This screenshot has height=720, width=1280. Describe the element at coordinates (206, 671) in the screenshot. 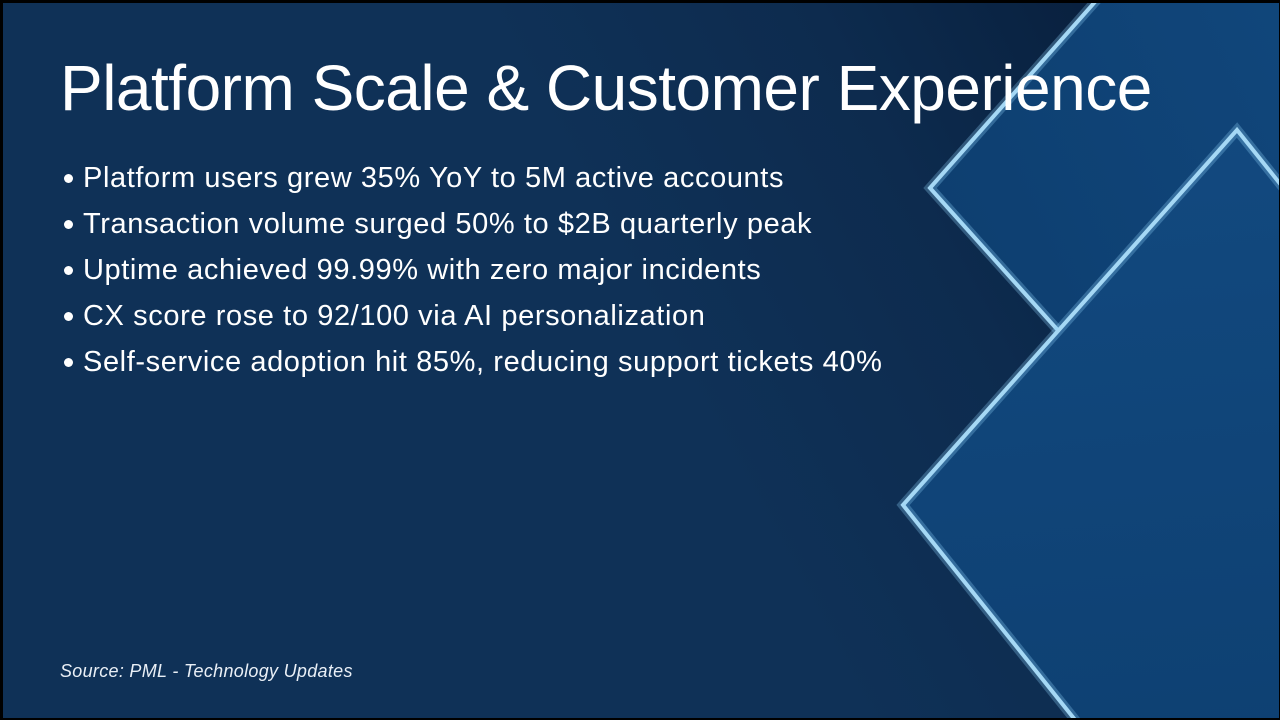

I see `source-text: Source: PML - Technology Updates` at that location.